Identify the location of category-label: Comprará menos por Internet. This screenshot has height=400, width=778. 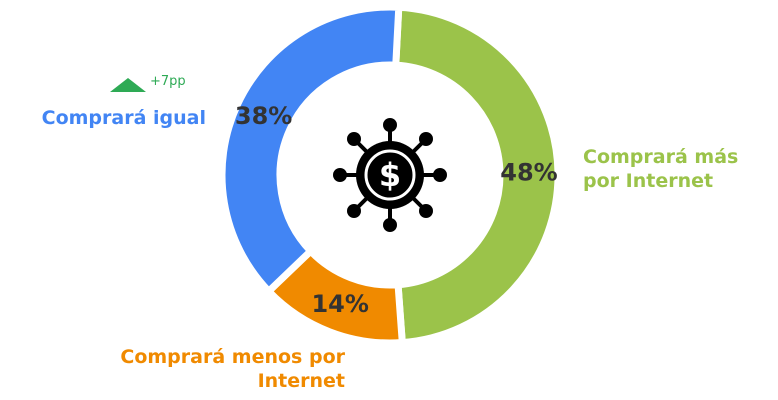
(232, 369).